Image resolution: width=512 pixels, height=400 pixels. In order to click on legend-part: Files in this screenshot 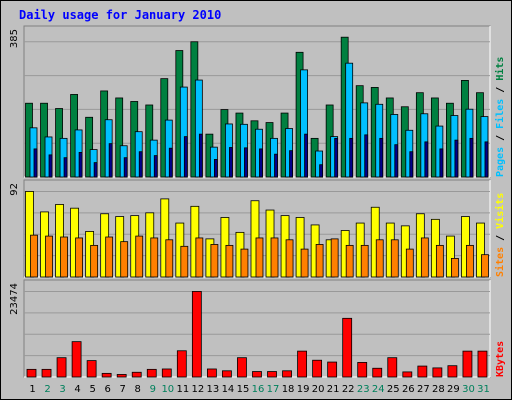, I will do `click(500, 114)`.